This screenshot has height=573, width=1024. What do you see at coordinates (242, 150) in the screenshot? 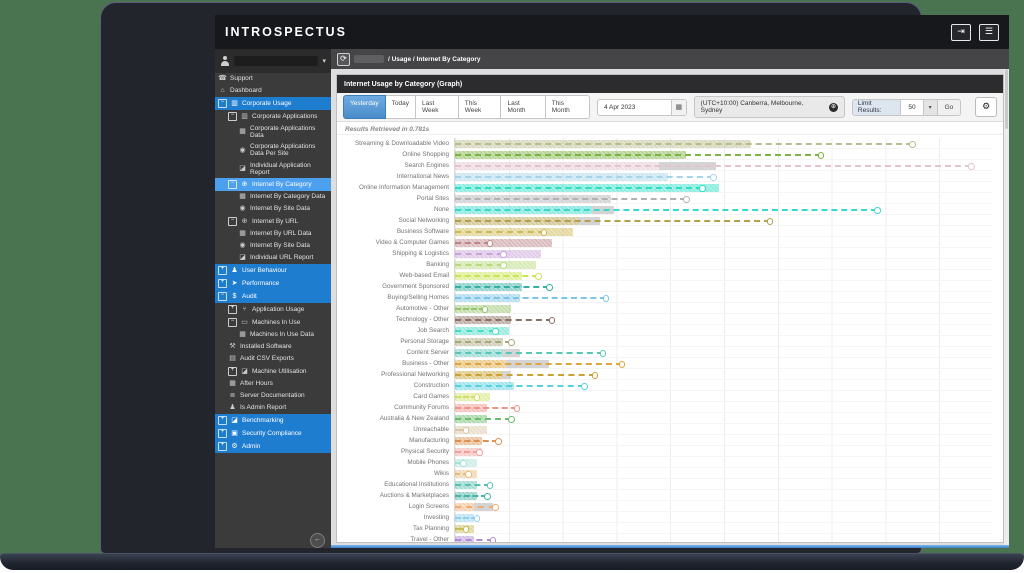
I see `site-pin-icon: ◉` at bounding box center [242, 150].